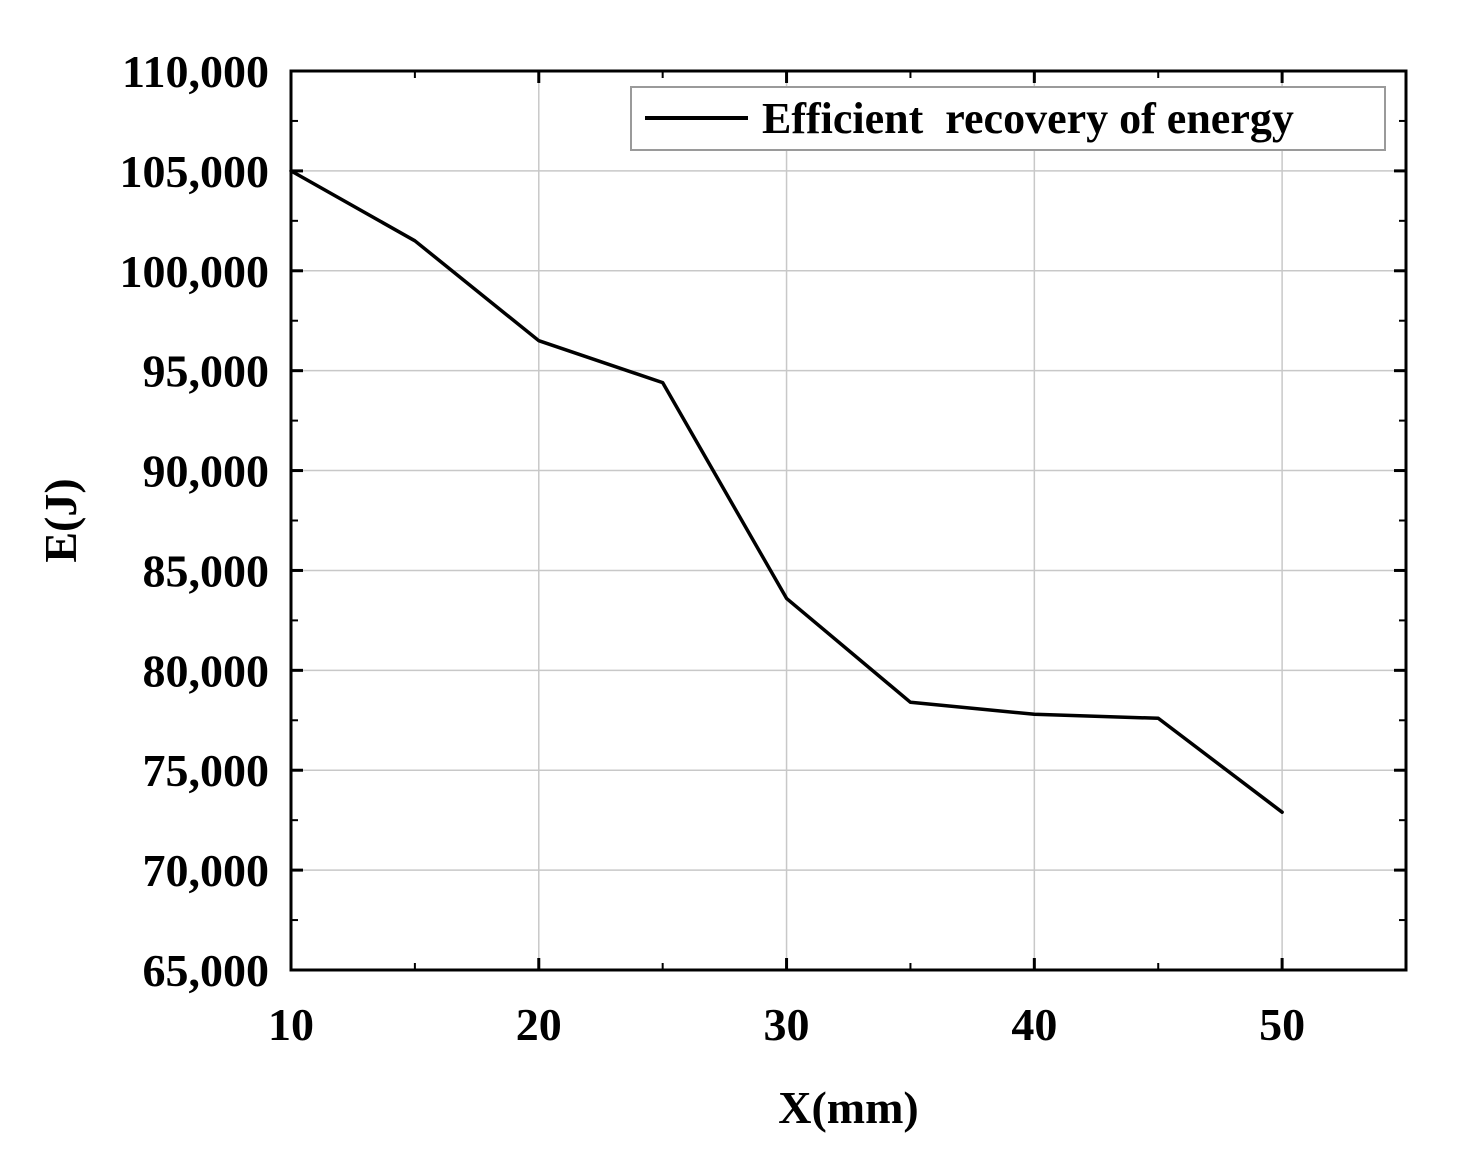 This screenshot has height=1171, width=1471. What do you see at coordinates (60, 520) in the screenshot?
I see `y-axis-label: E(J)` at bounding box center [60, 520].